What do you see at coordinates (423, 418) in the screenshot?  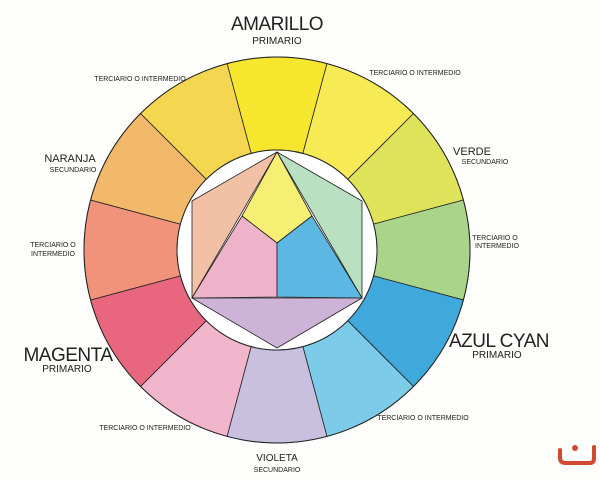 I see `label-terciario-bottom-right: TERCIARIO O INTERMEDIO` at bounding box center [423, 418].